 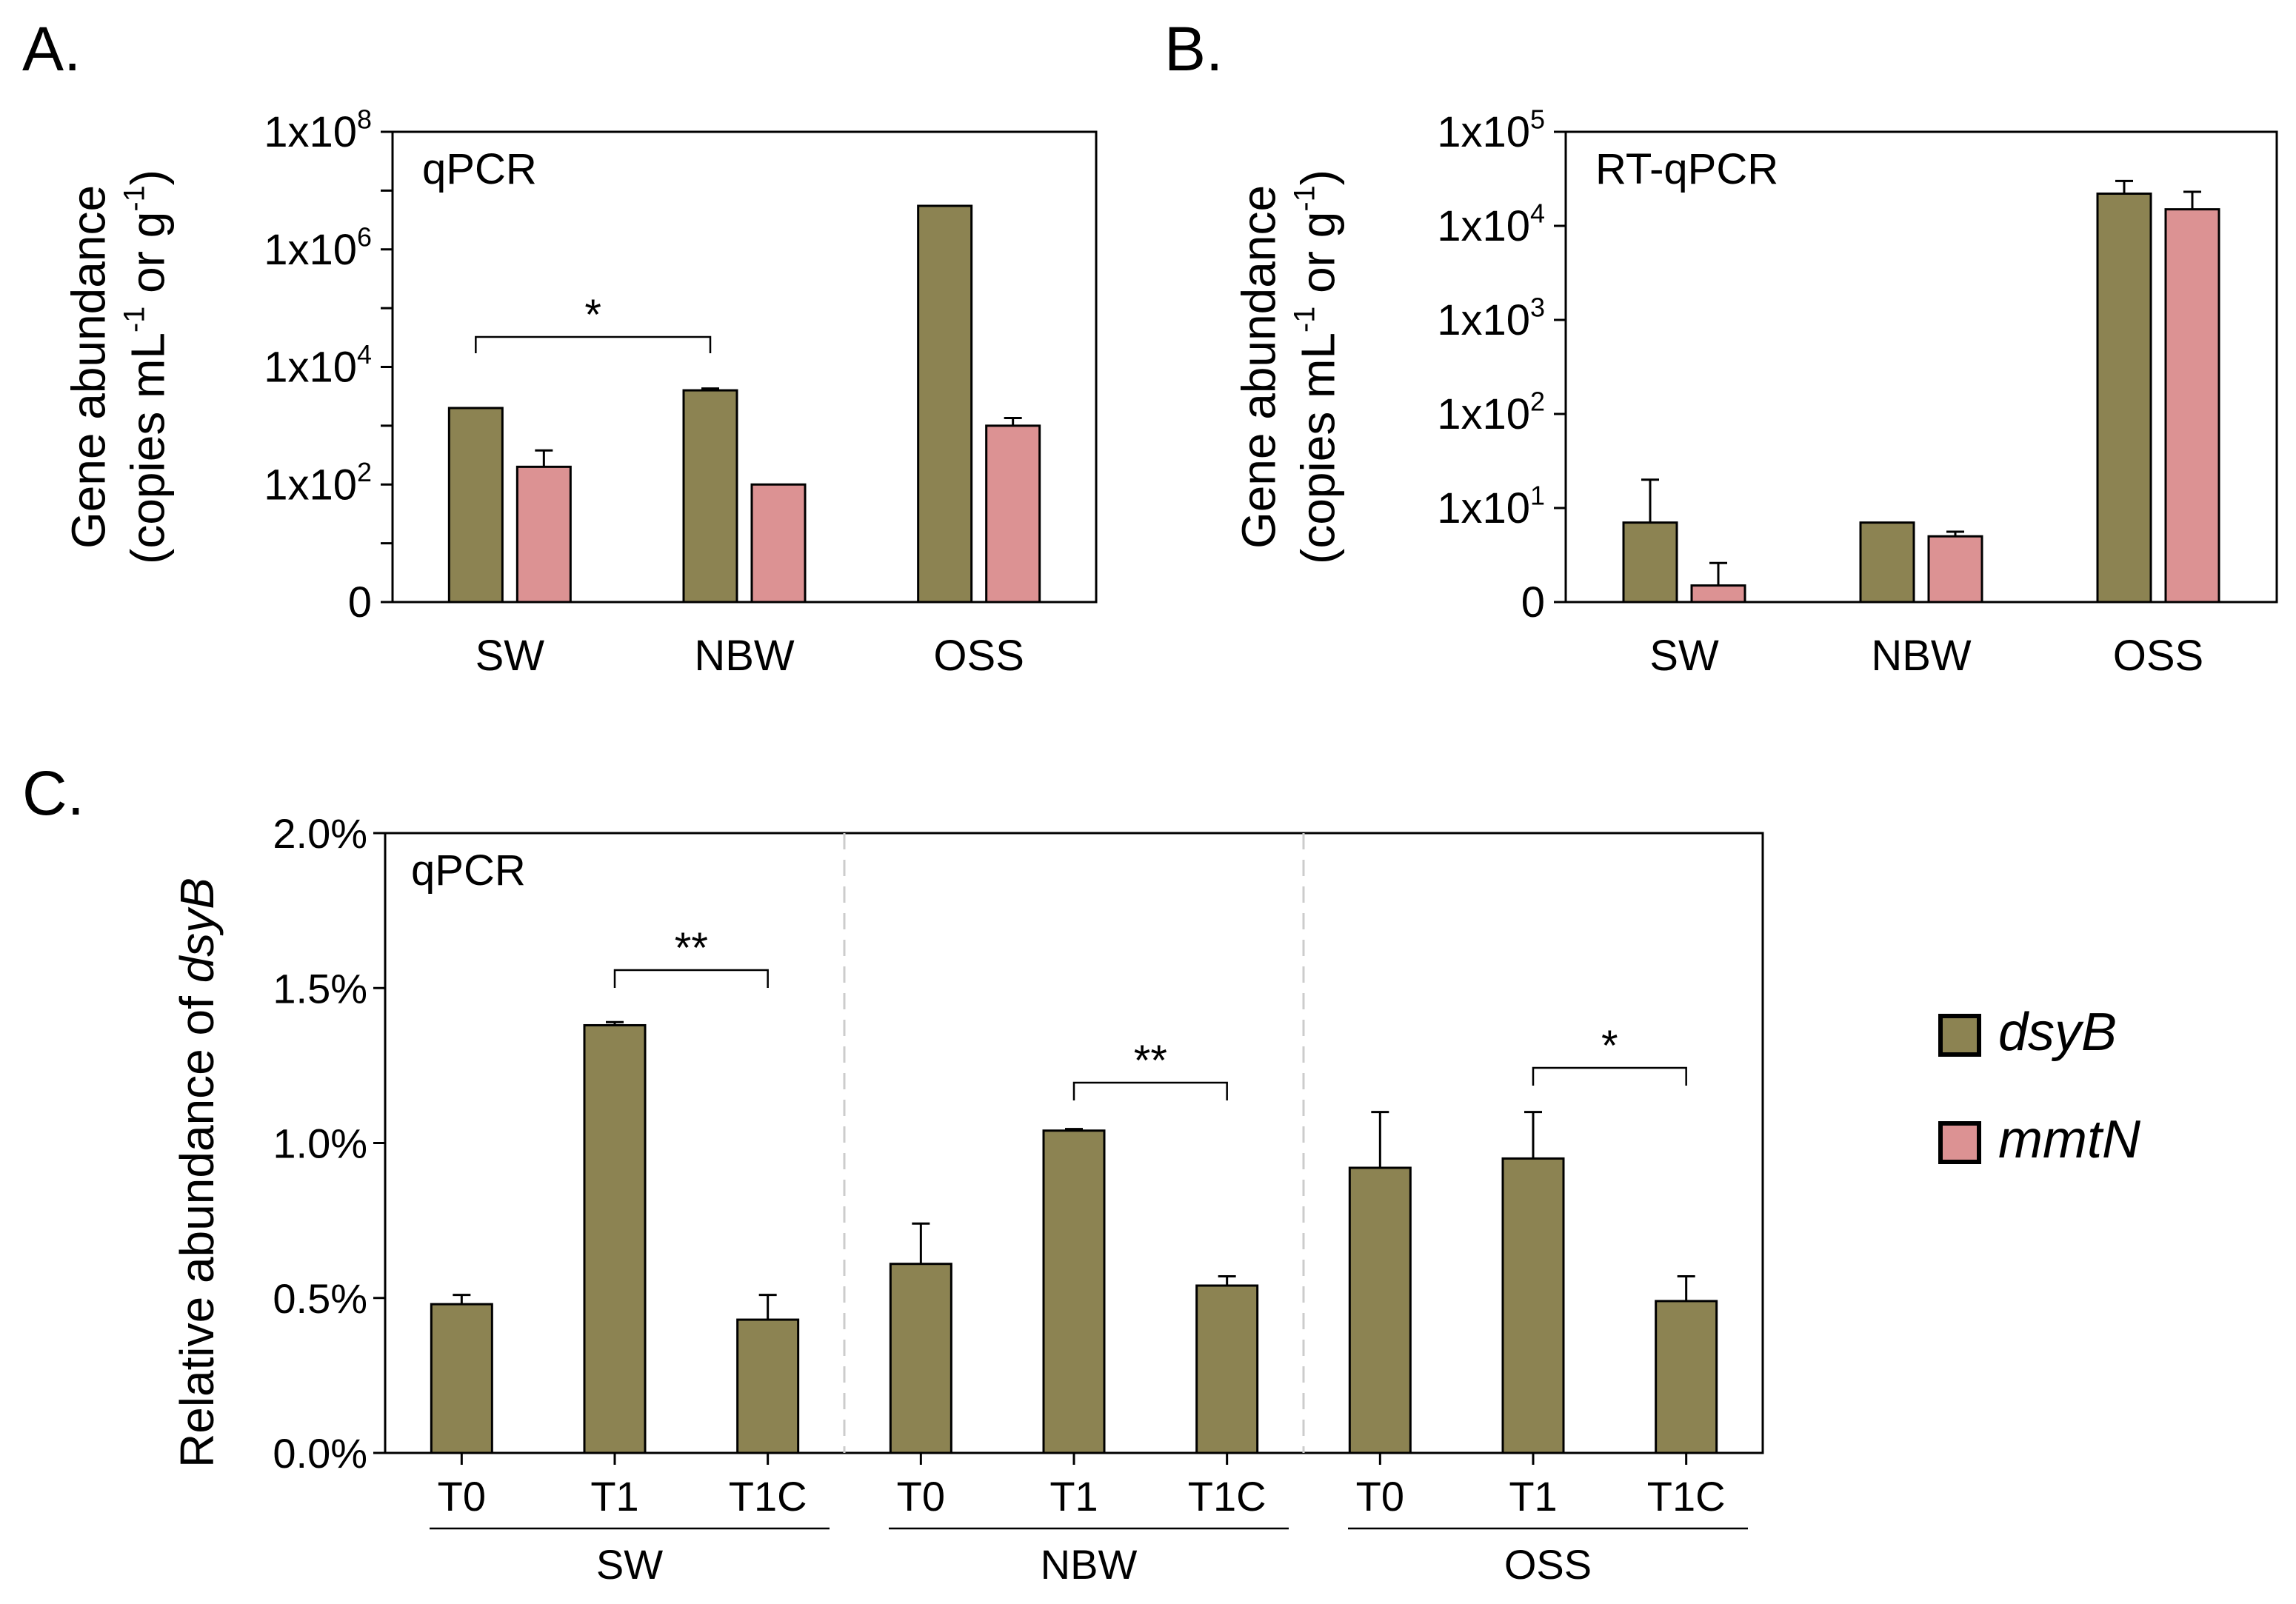 I want to click on legend-label-mmtN: mmtN, so click(x=2069, y=1140).